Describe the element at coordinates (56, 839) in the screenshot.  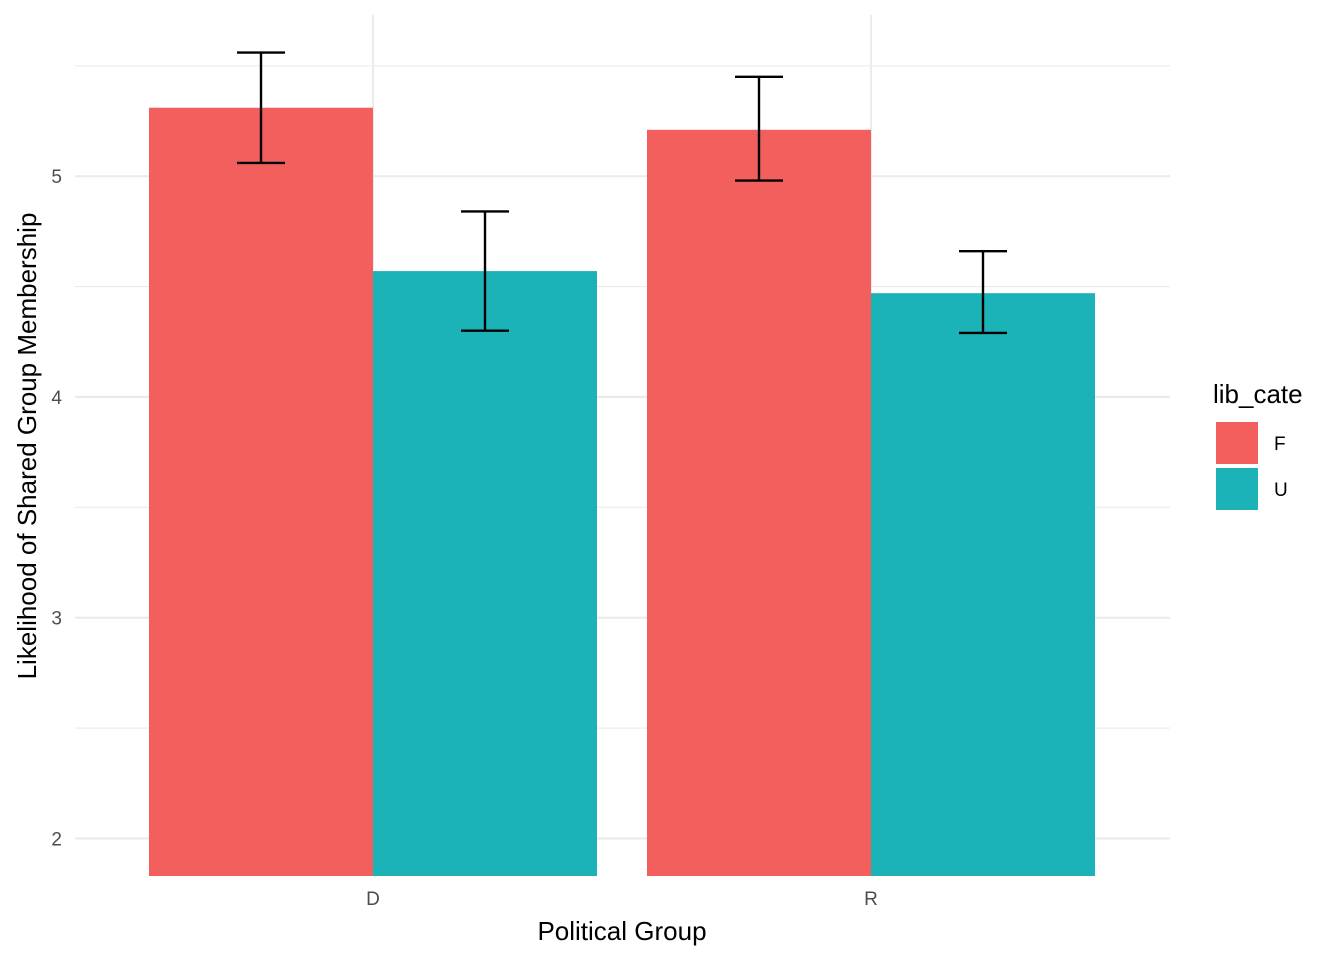
I see `y-tick-label: 2` at that location.